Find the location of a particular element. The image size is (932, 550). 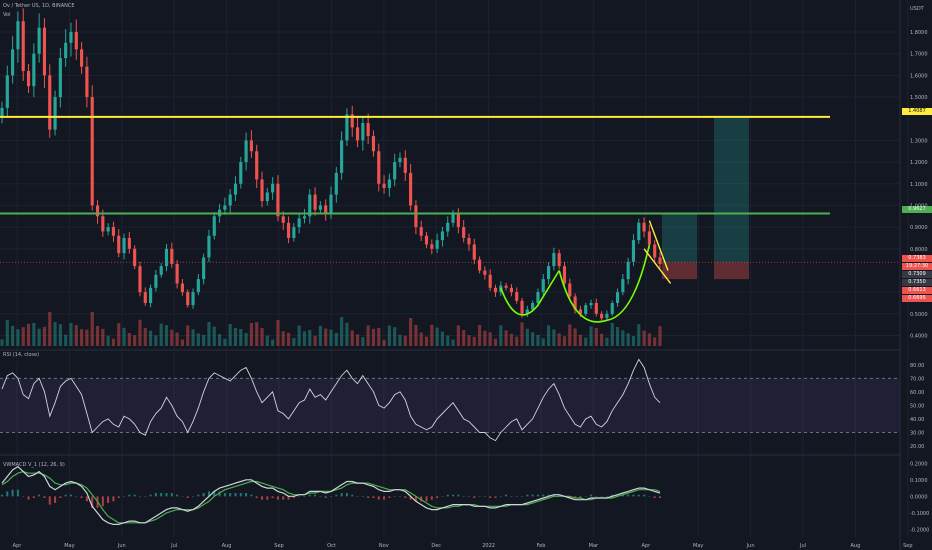

macd-line is located at coordinates (331, 495).